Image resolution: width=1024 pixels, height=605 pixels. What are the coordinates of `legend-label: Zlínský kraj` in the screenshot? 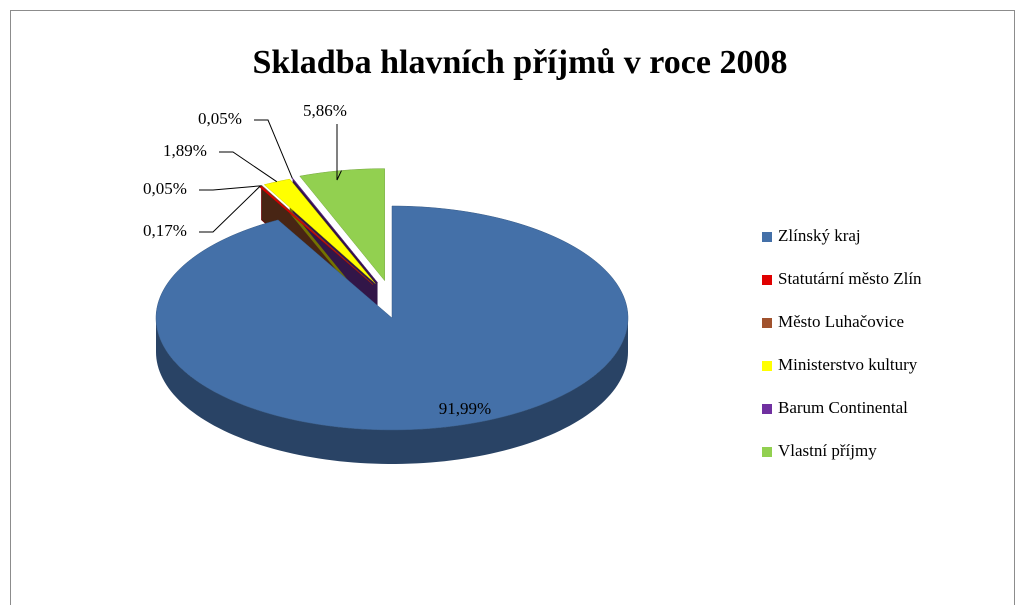 It's located at (819, 235).